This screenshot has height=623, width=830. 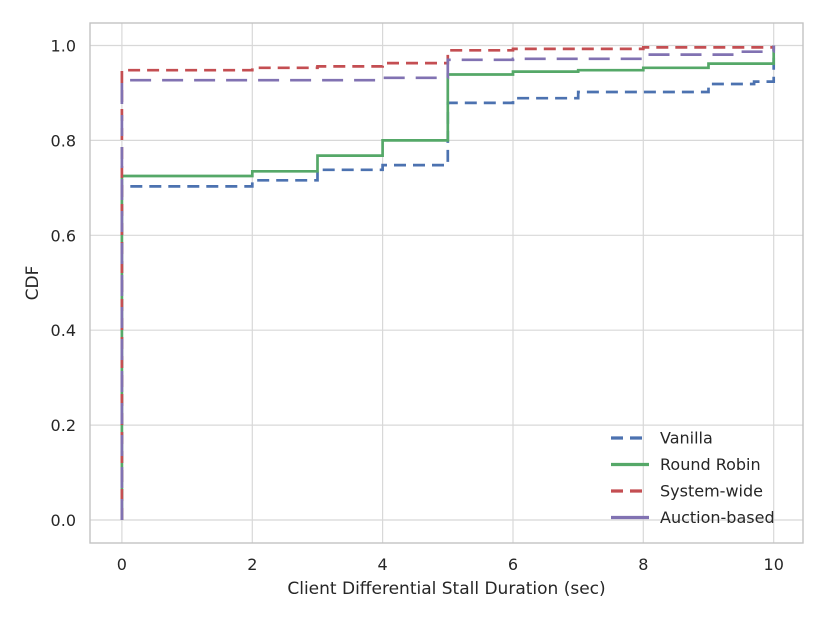 I want to click on legend-label-vanilla: Vanilla, so click(x=686, y=438).